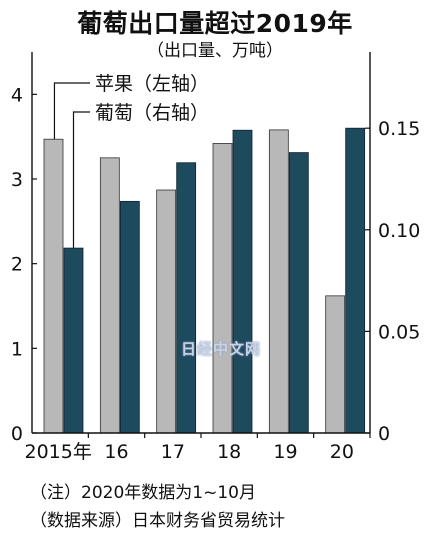 Image resolution: width=430 pixels, height=544 pixels. I want to click on x-tick-label: 18, so click(229, 452).